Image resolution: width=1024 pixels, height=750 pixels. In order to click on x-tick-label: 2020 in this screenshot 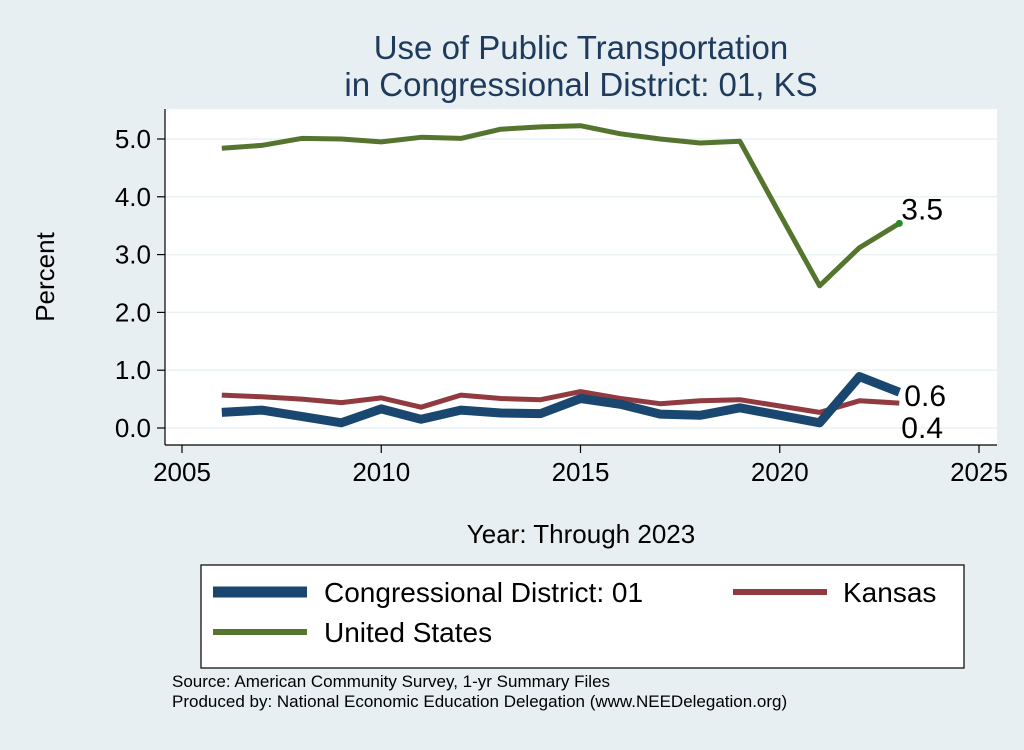, I will do `click(780, 472)`.